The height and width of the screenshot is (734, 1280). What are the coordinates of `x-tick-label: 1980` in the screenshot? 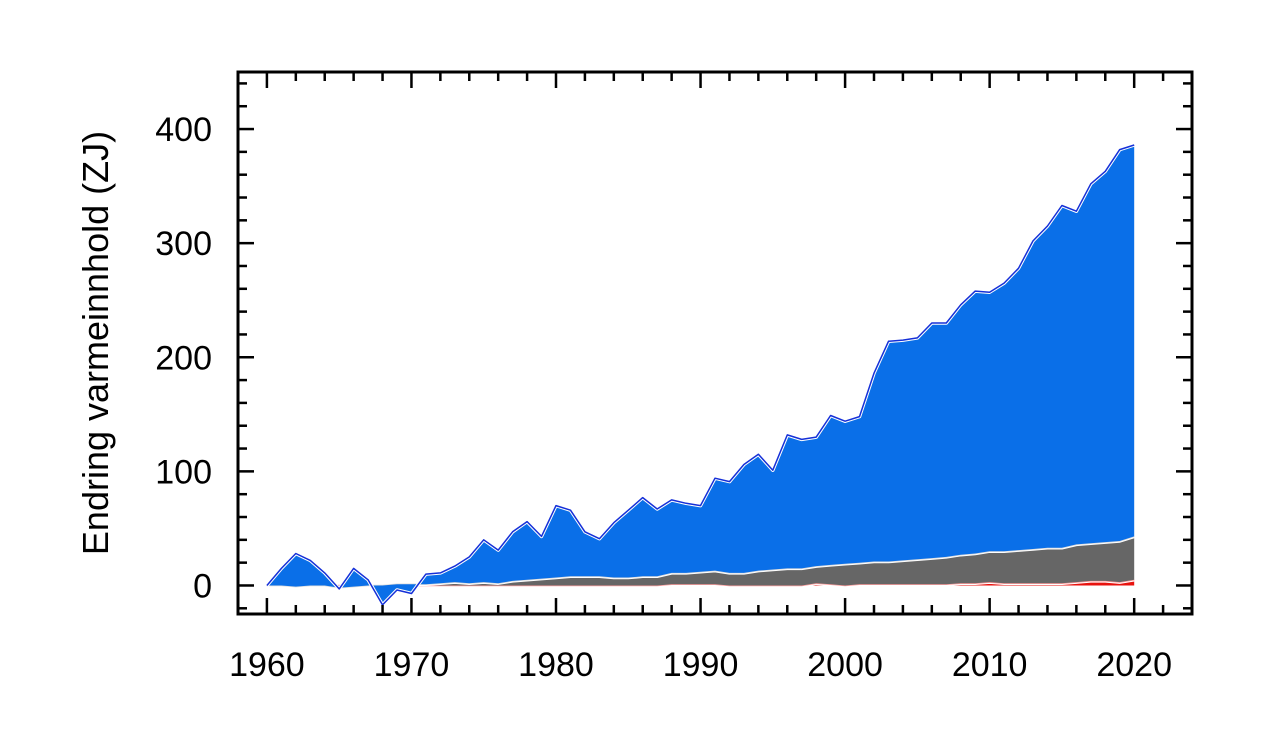 It's located at (556, 665).